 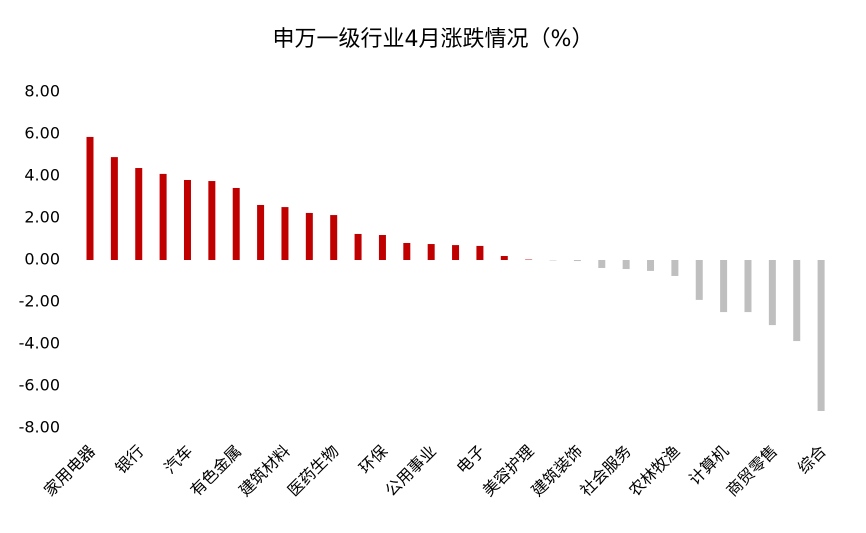 I want to click on y-tick-label: -8.00, so click(x=39, y=427).